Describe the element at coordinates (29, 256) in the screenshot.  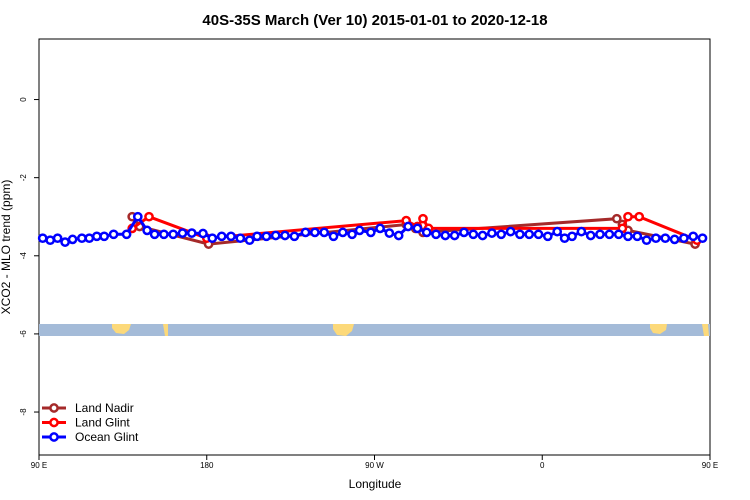
I see `y-axis: 0 -2 -4 -6 -8` at that location.